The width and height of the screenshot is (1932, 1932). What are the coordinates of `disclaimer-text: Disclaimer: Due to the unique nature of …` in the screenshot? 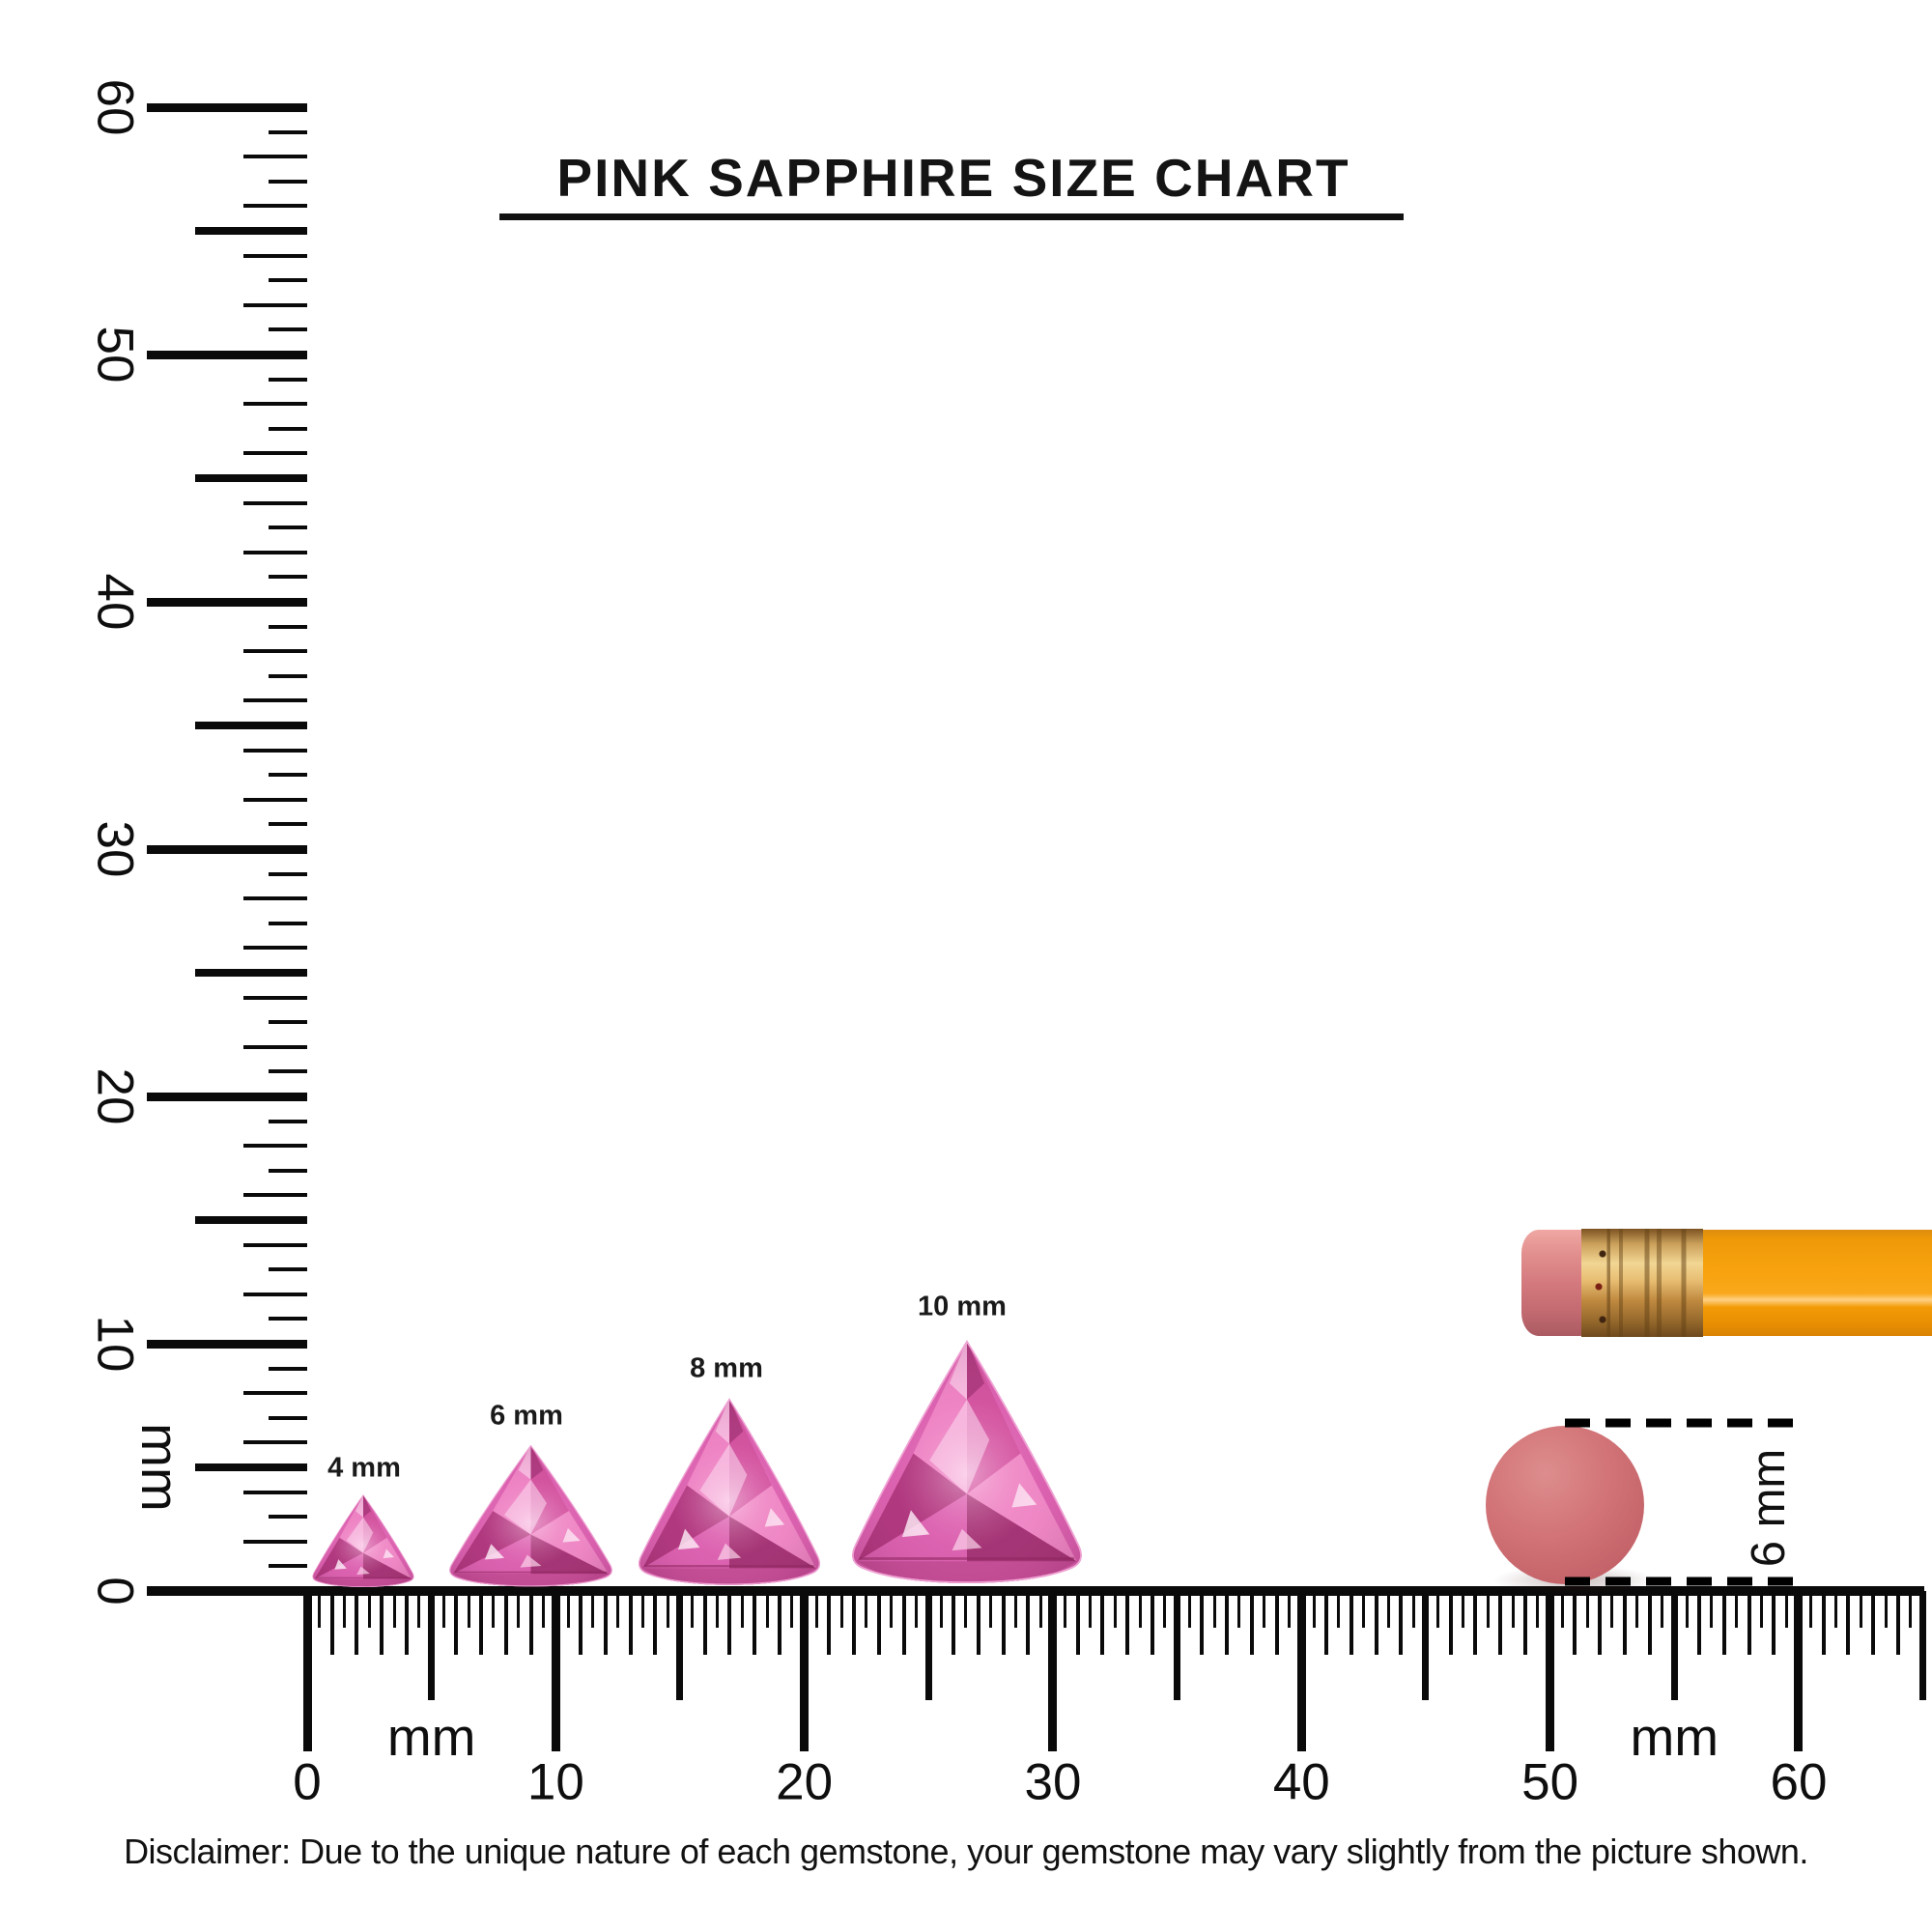 It's located at (966, 1851).